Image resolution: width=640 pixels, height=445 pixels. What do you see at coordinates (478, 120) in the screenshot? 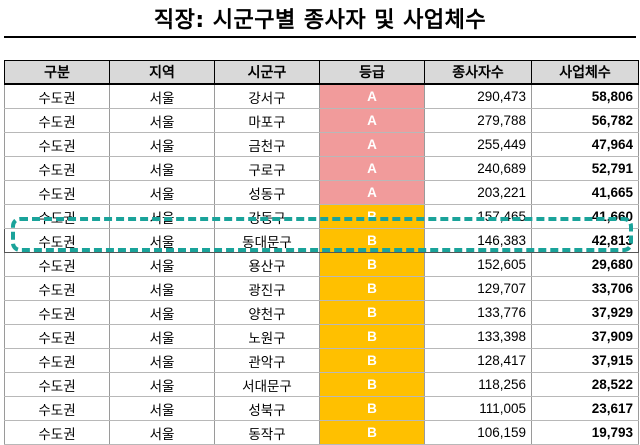
I see `cell-workers: 279,788` at bounding box center [478, 120].